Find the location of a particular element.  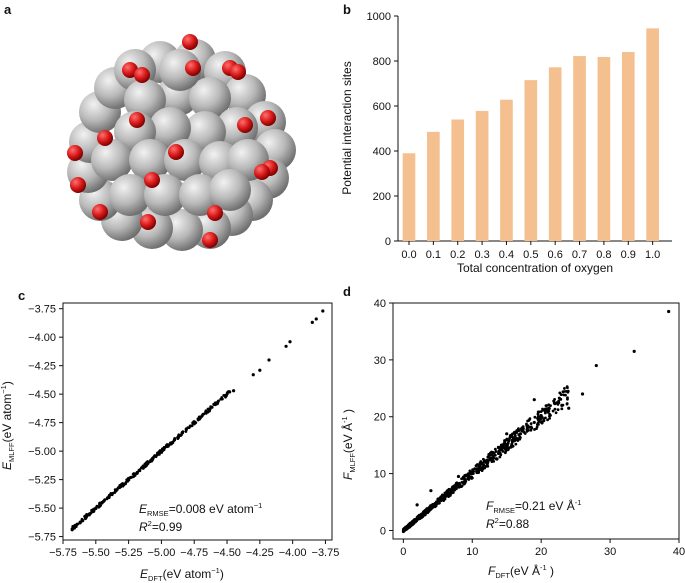

c-ytick-label-8: −3.75 is located at coordinates (42, 310).